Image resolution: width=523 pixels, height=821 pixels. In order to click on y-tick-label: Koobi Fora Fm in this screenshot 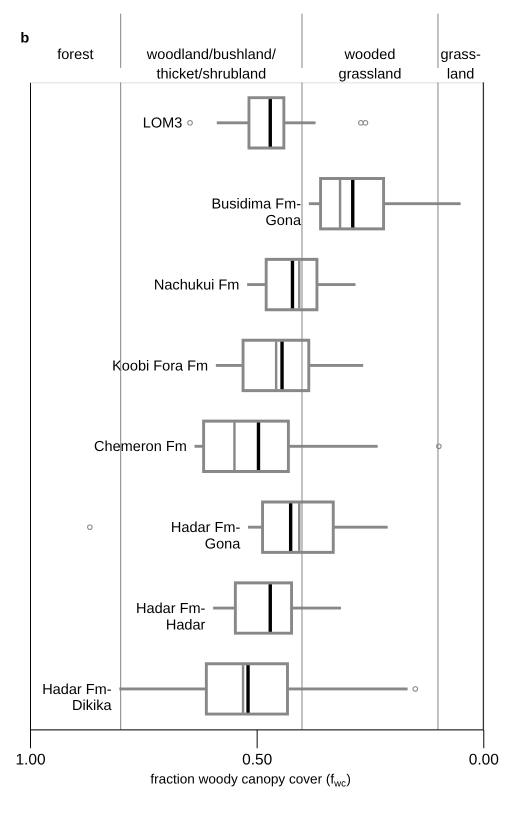, I will do `click(160, 366)`.